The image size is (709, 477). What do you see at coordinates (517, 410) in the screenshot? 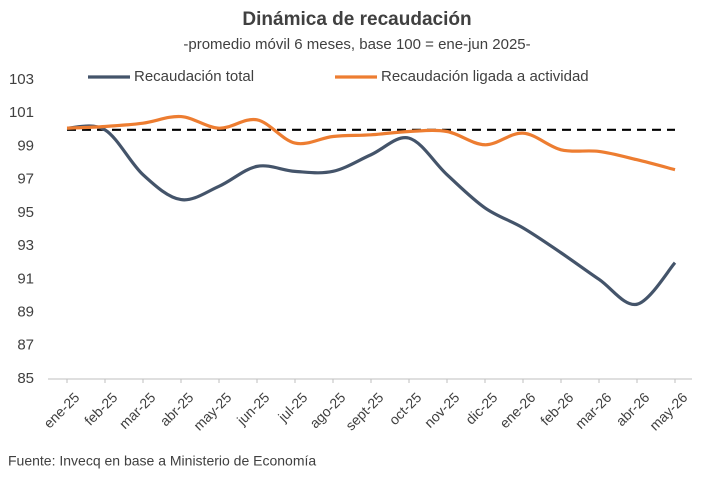
I see `x-tick-label: ene-26` at bounding box center [517, 410].